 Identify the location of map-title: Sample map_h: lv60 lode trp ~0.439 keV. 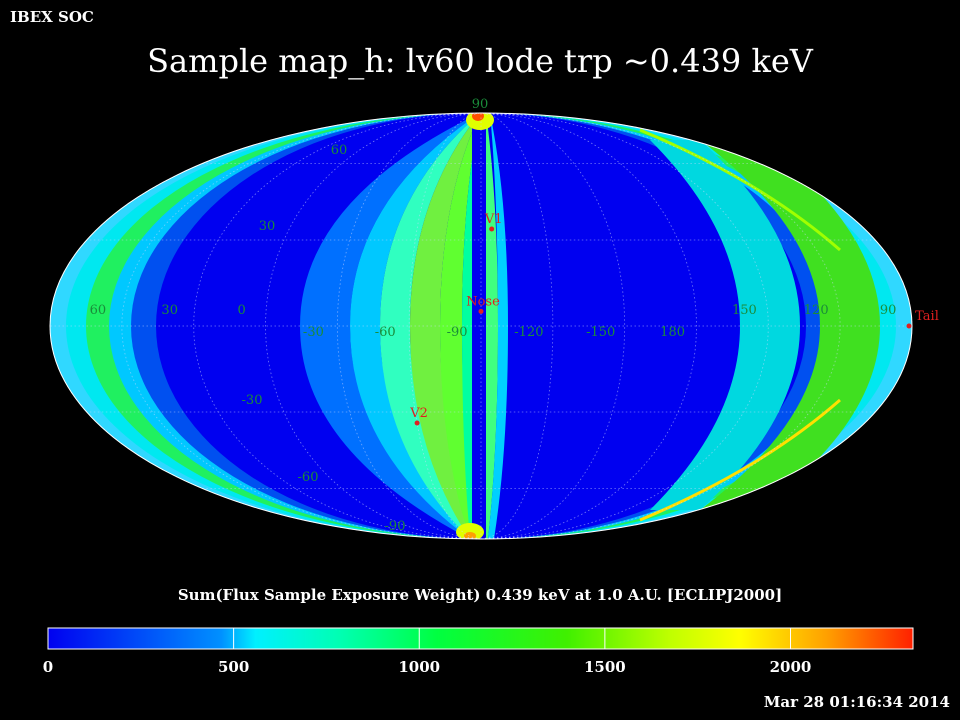
(480, 61).